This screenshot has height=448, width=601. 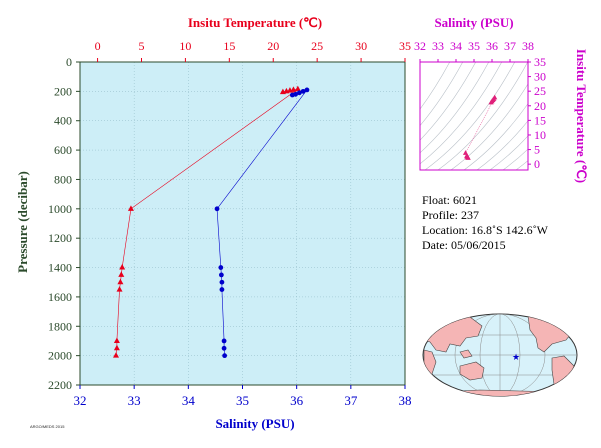 I want to click on pressure-tick-label: 1800, so click(x=60, y=326).